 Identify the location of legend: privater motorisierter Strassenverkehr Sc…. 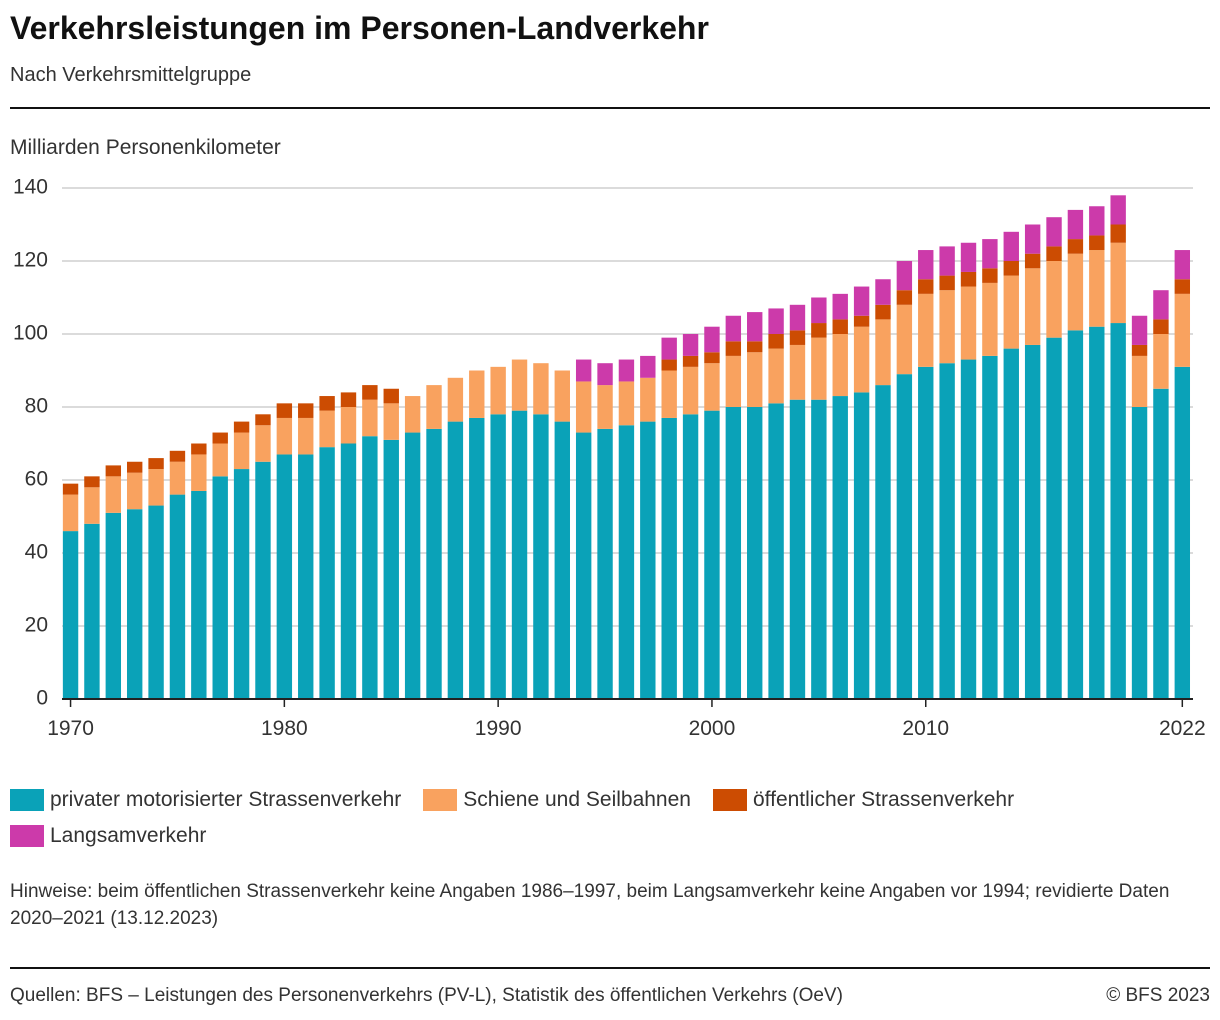
(610, 818).